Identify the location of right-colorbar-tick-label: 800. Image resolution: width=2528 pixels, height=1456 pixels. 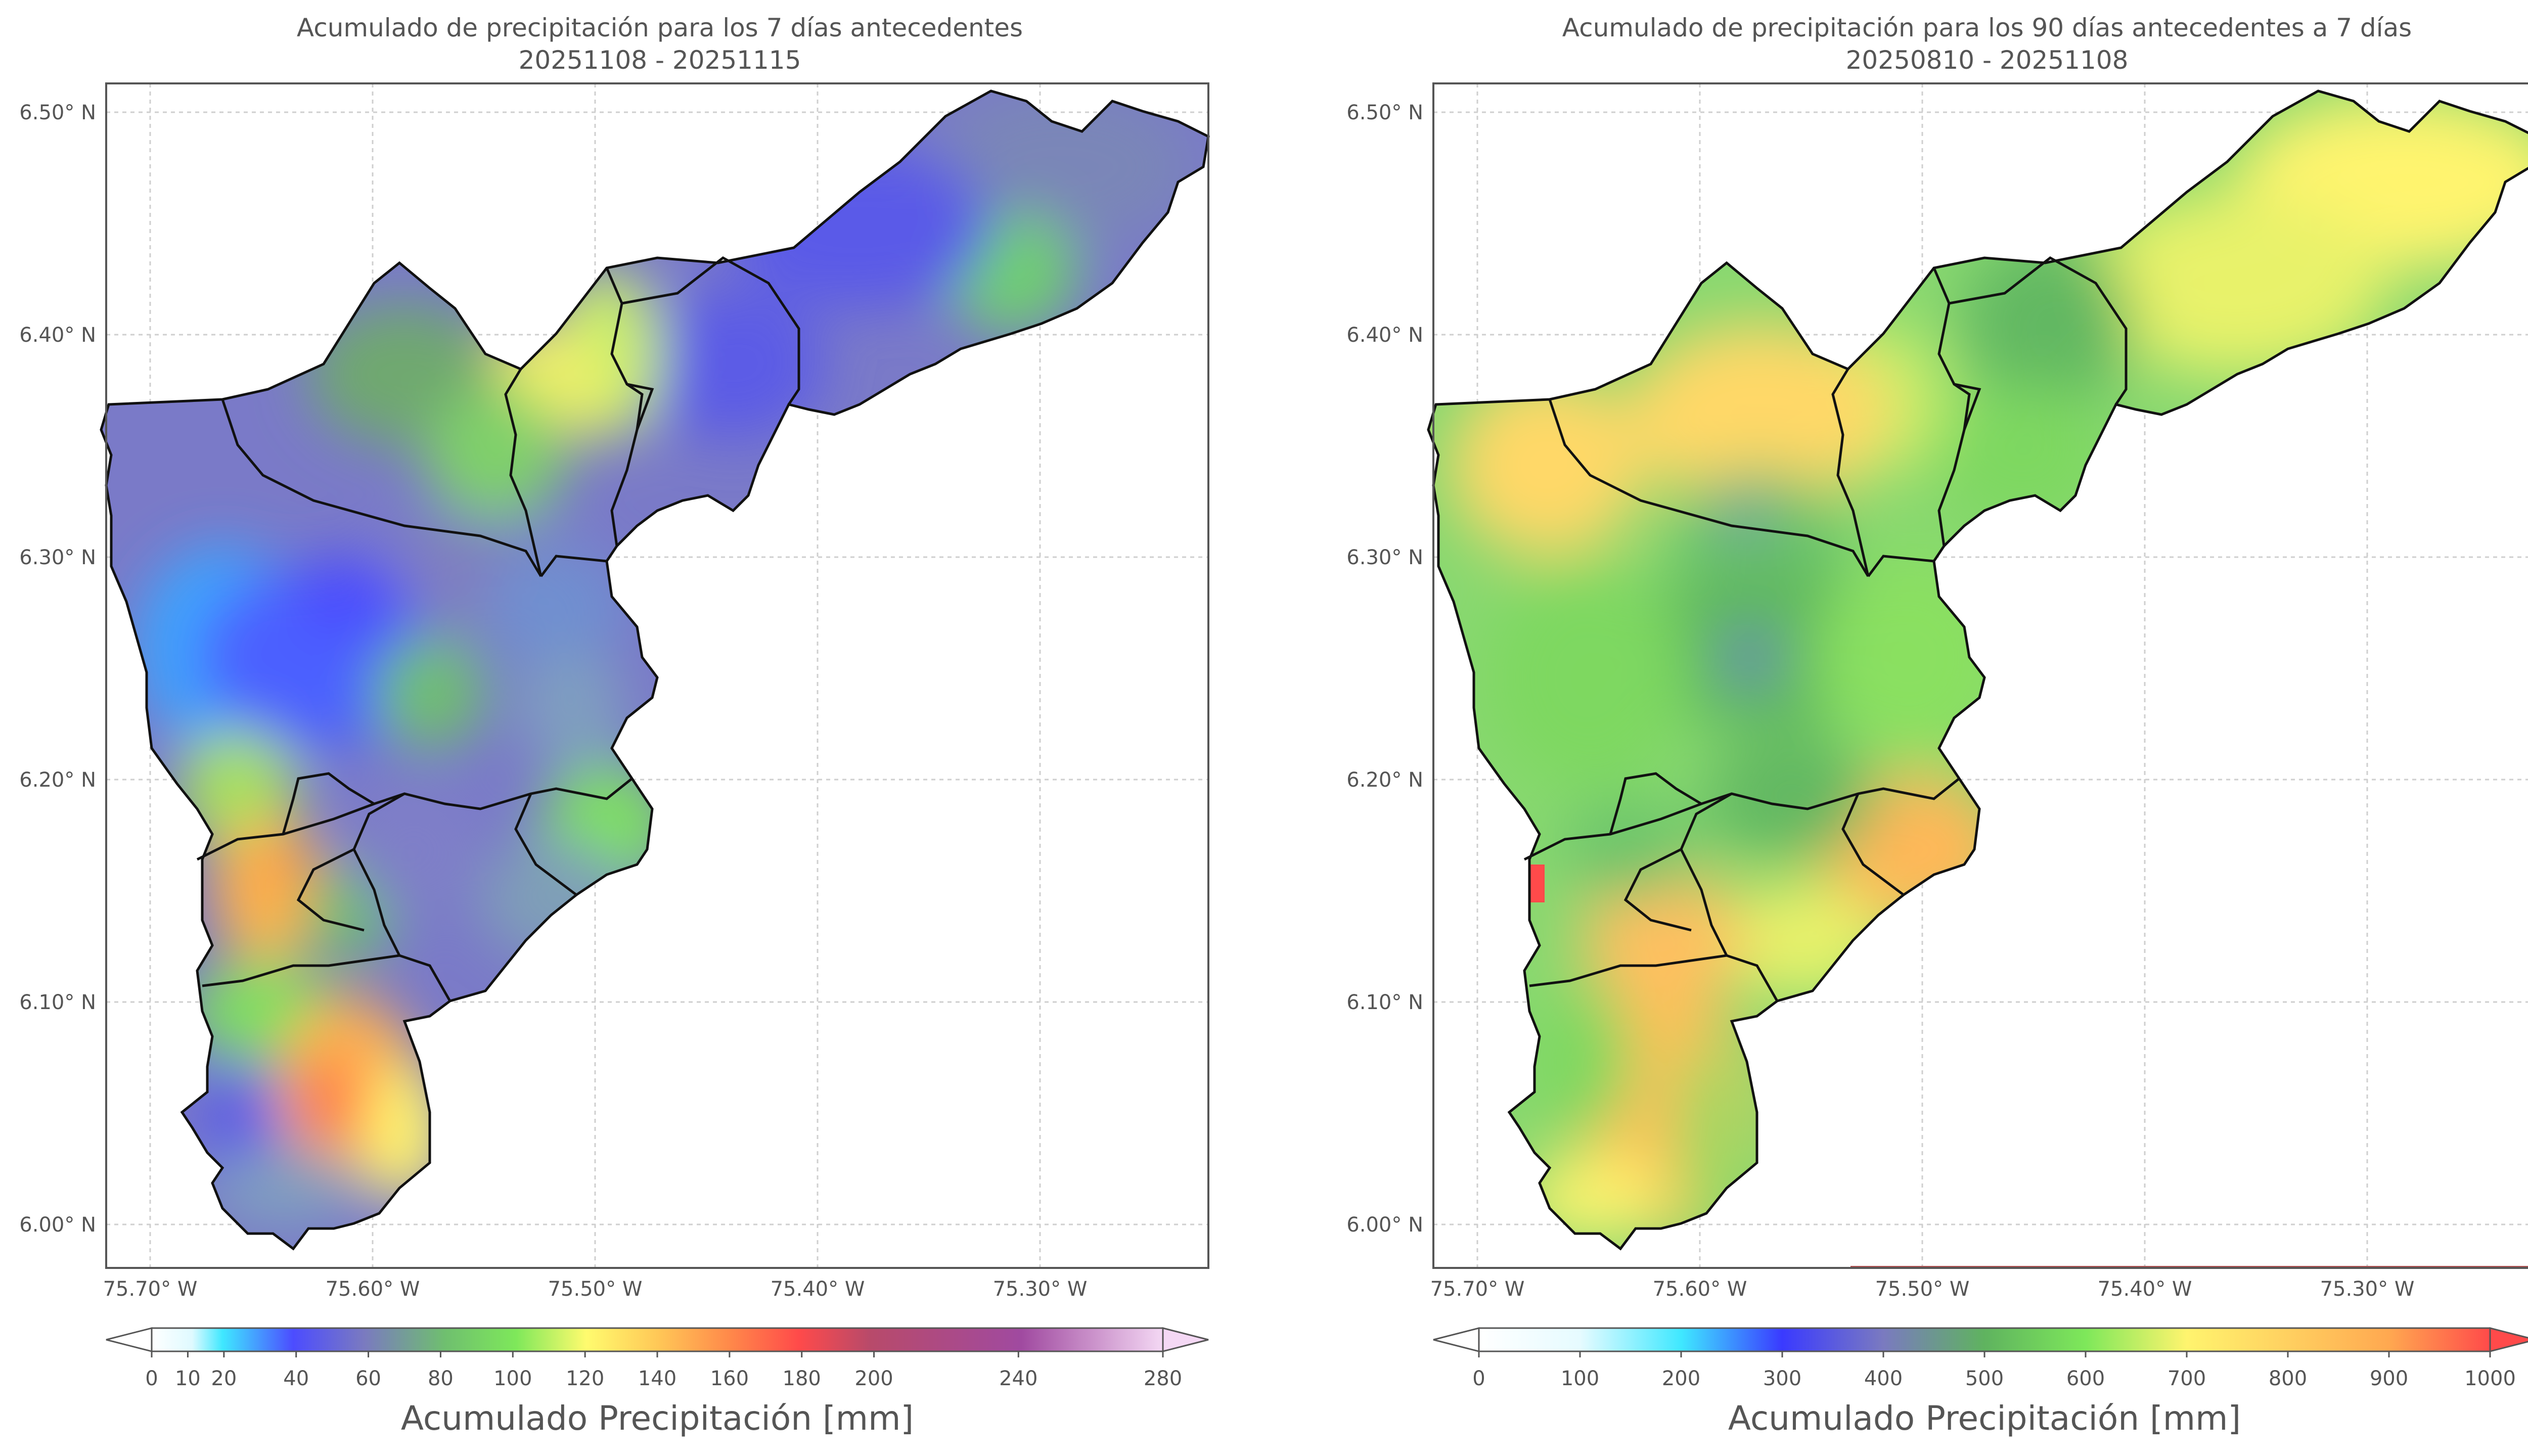
(2288, 1378).